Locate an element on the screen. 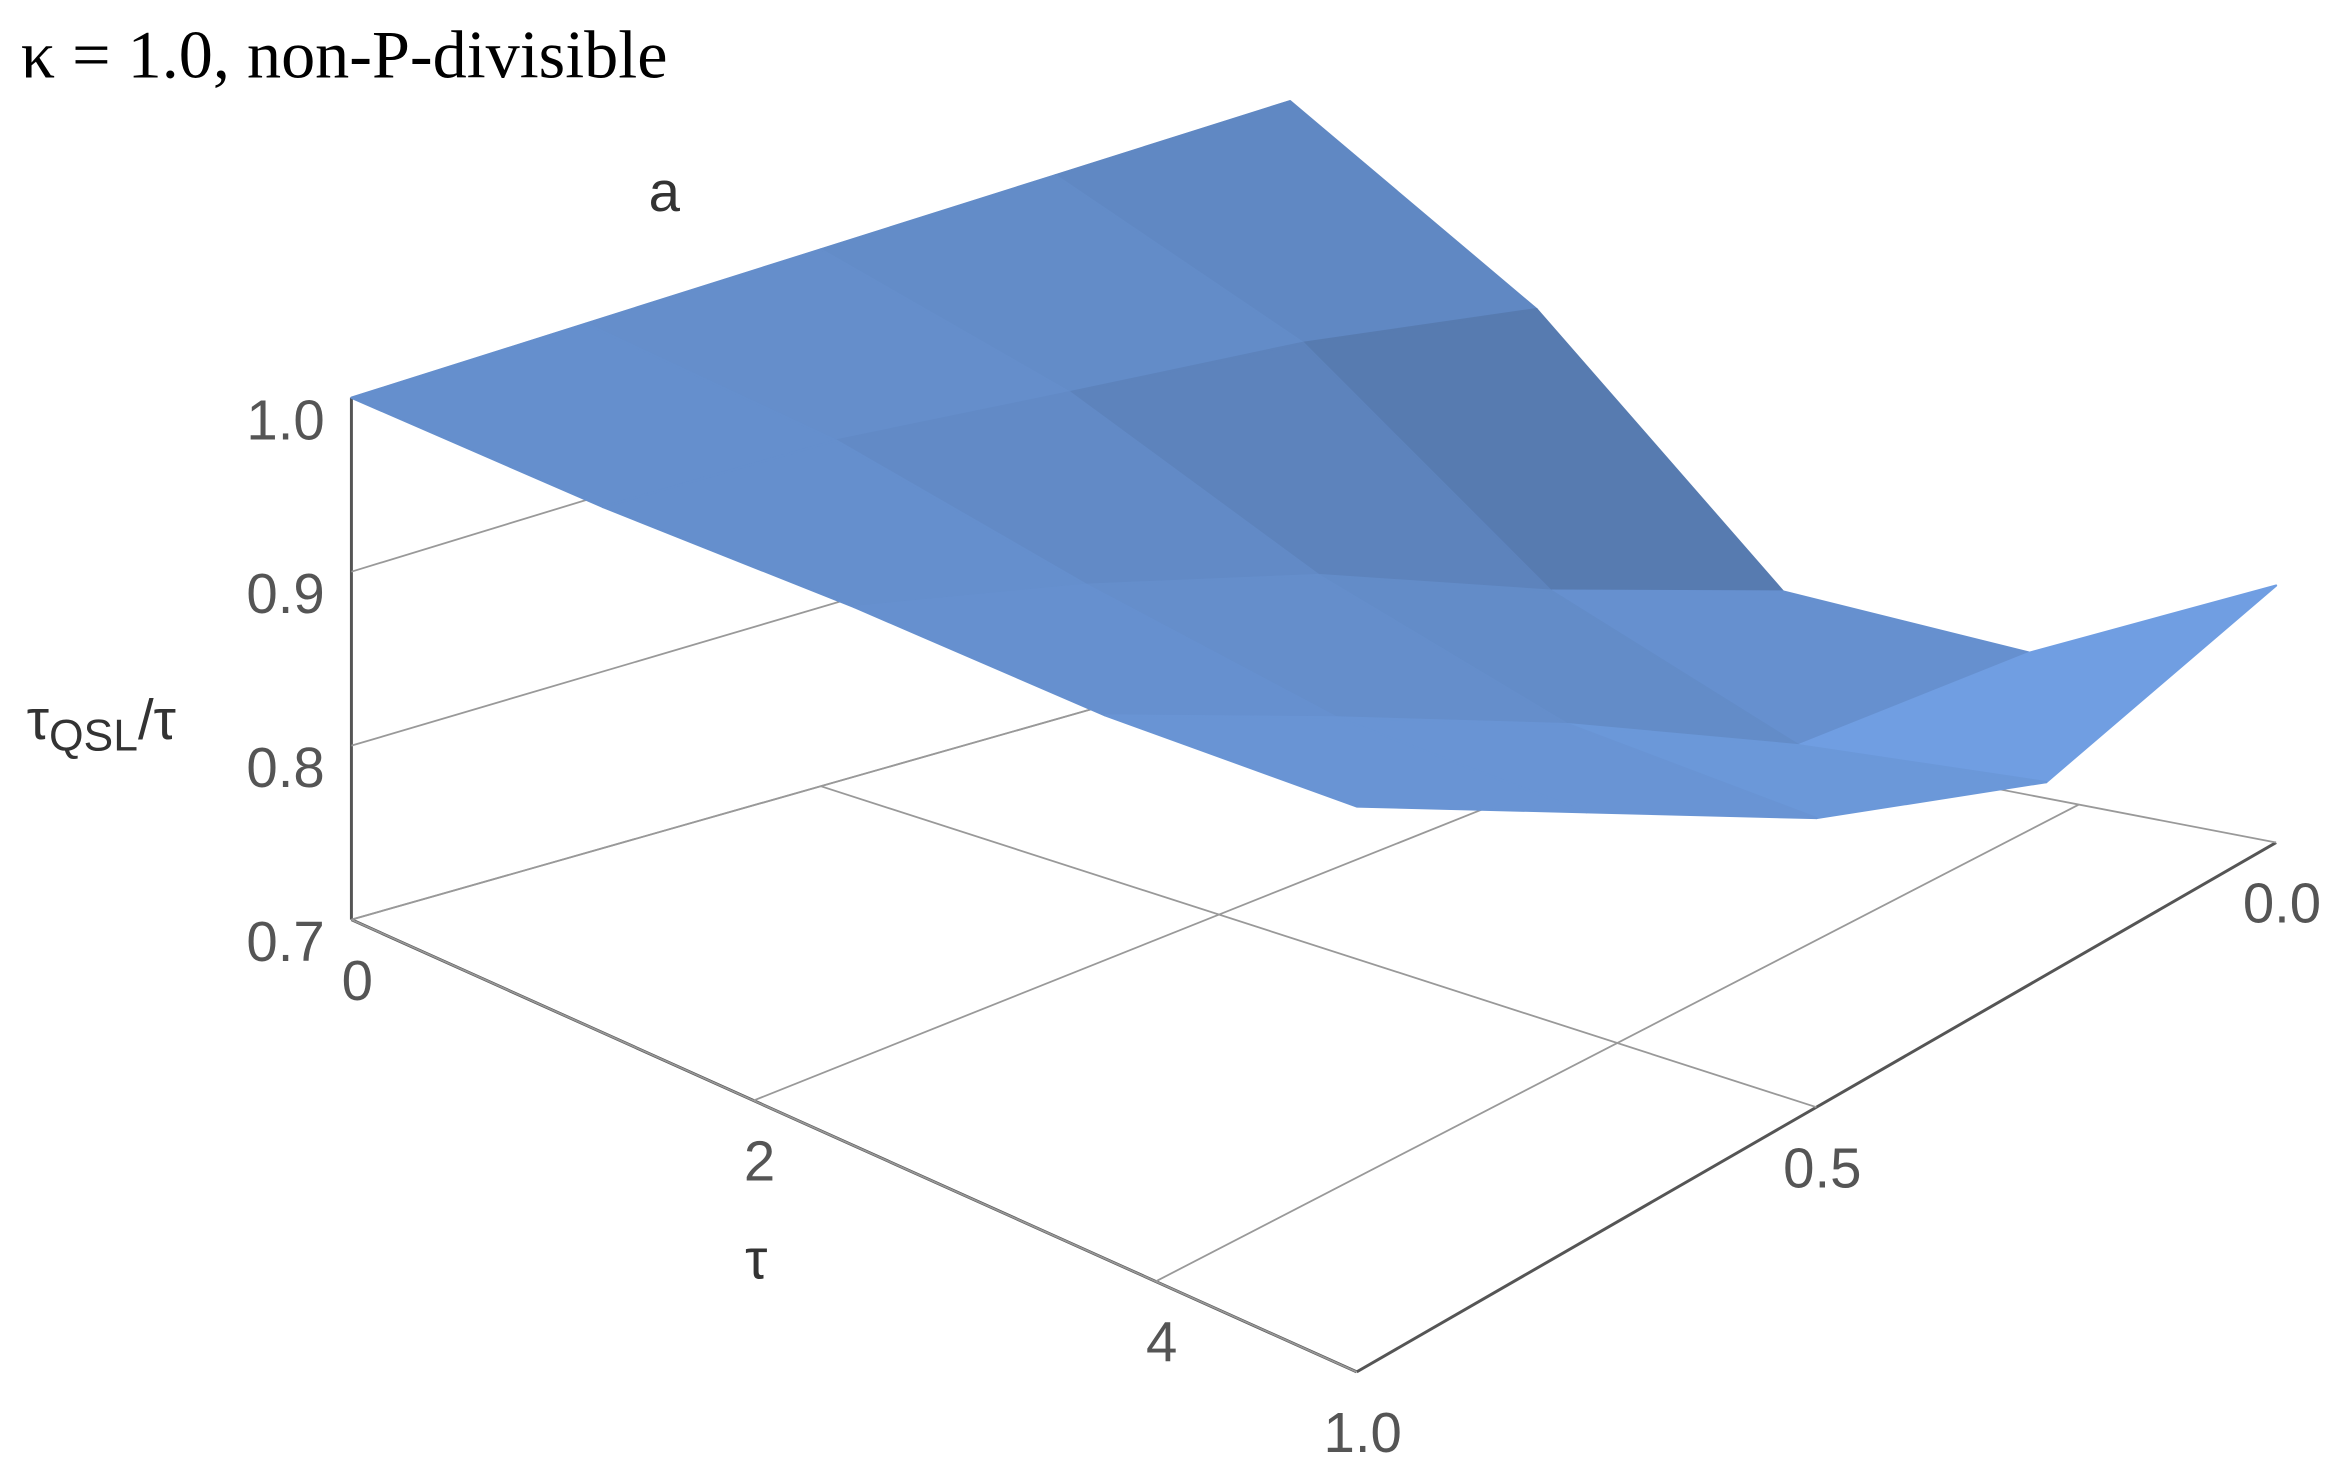 The height and width of the screenshot is (1476, 2325). z-label-base: τ is located at coordinates (38, 719).